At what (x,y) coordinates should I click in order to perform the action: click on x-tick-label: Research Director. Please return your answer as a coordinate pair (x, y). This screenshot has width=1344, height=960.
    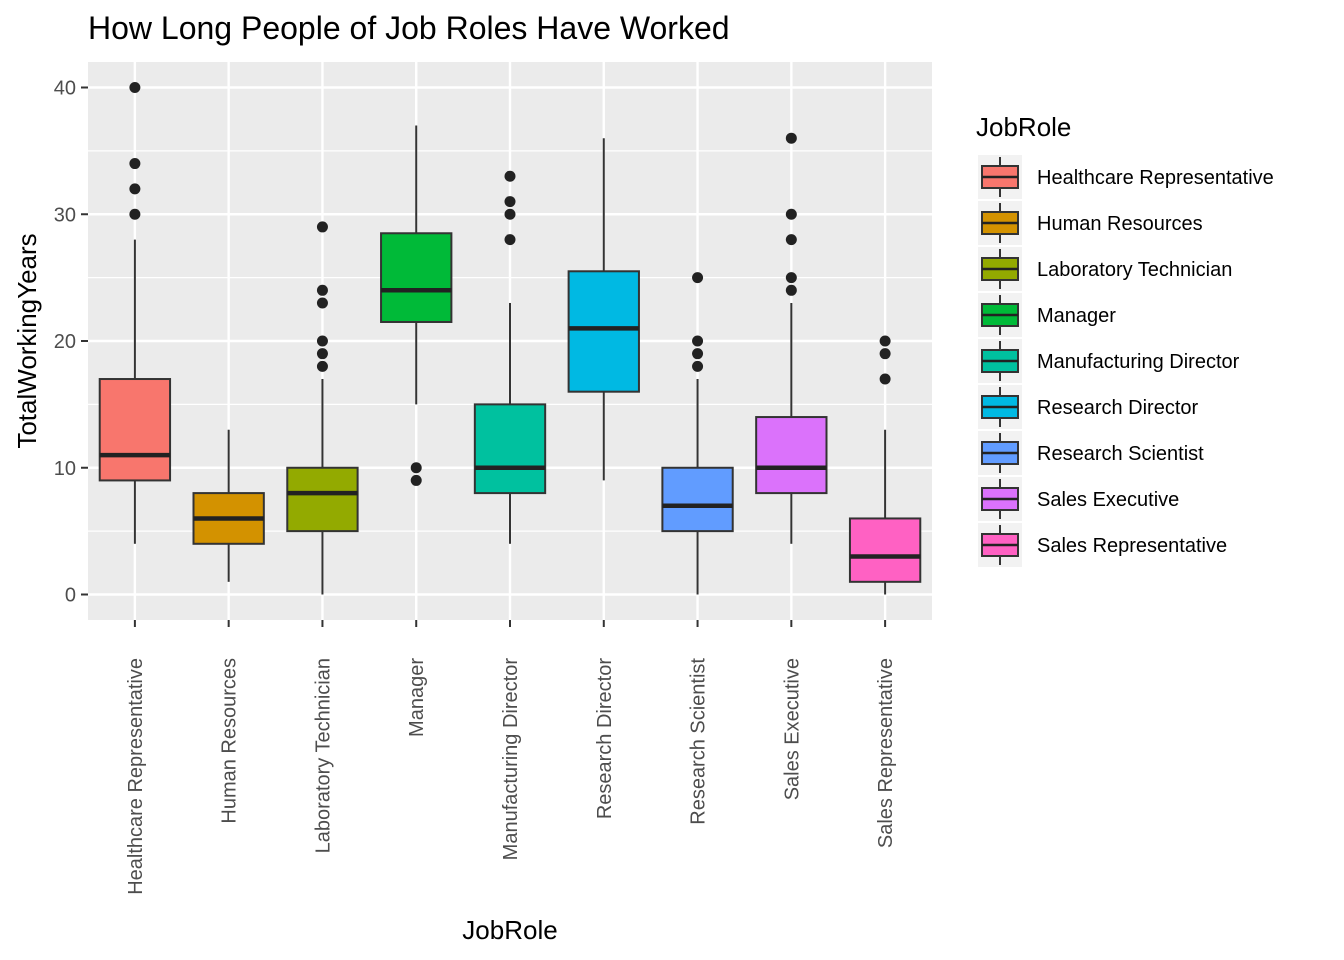
    Looking at the image, I should click on (605, 739).